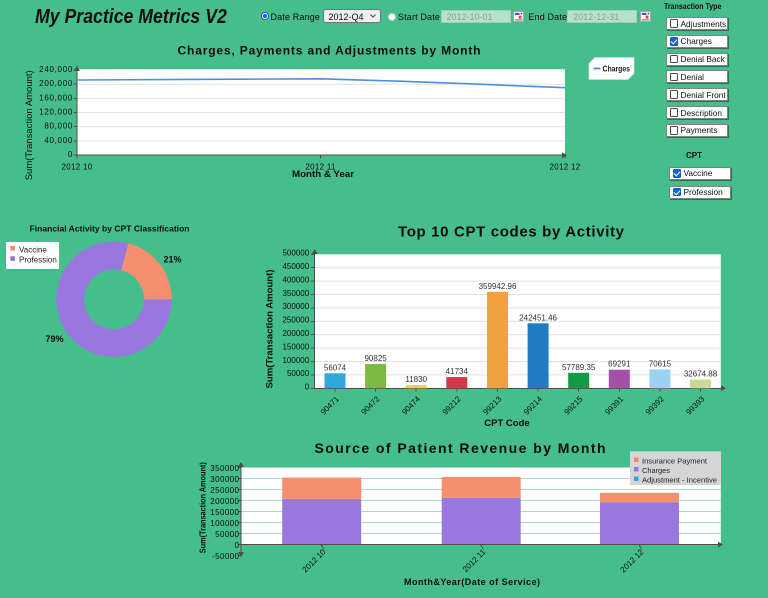  I want to click on svg-text: Adjustment - Incentive, so click(679, 481).